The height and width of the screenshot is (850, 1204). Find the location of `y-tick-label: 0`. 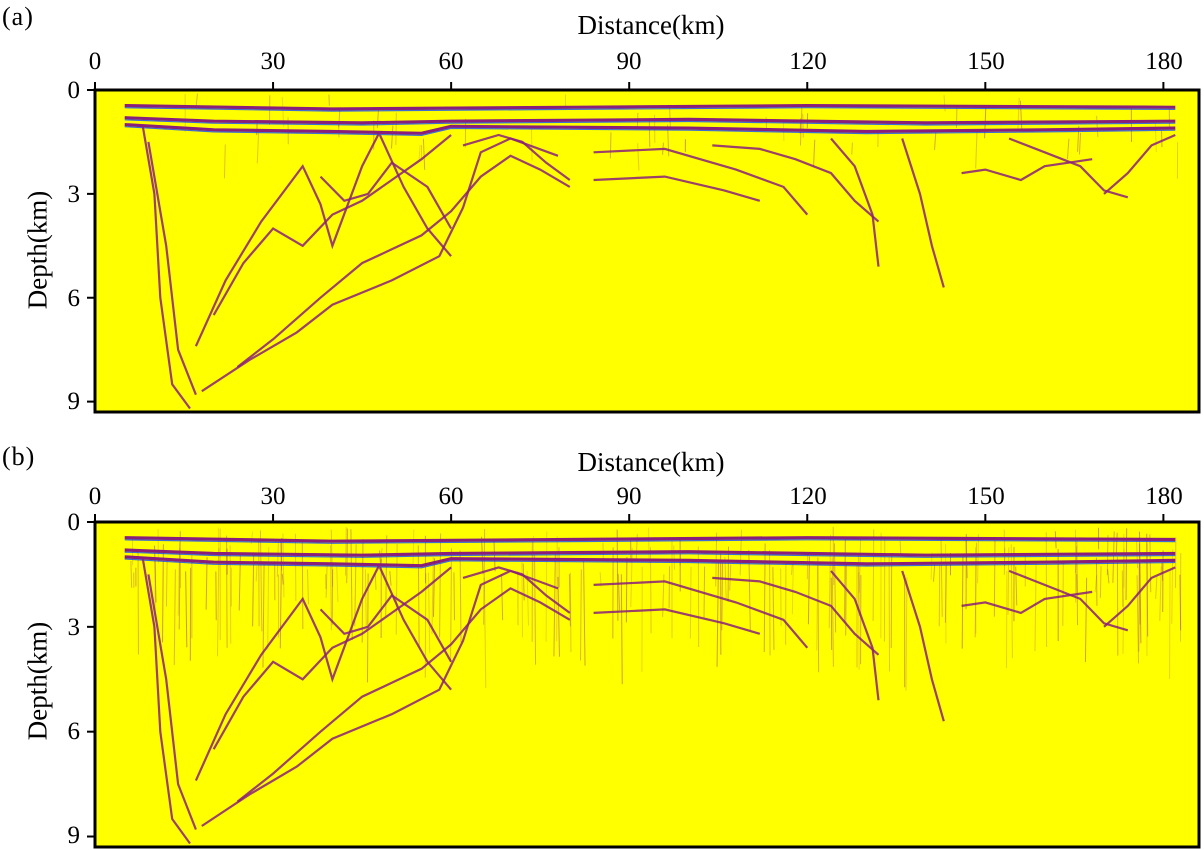

y-tick-label: 0 is located at coordinates (74, 522).